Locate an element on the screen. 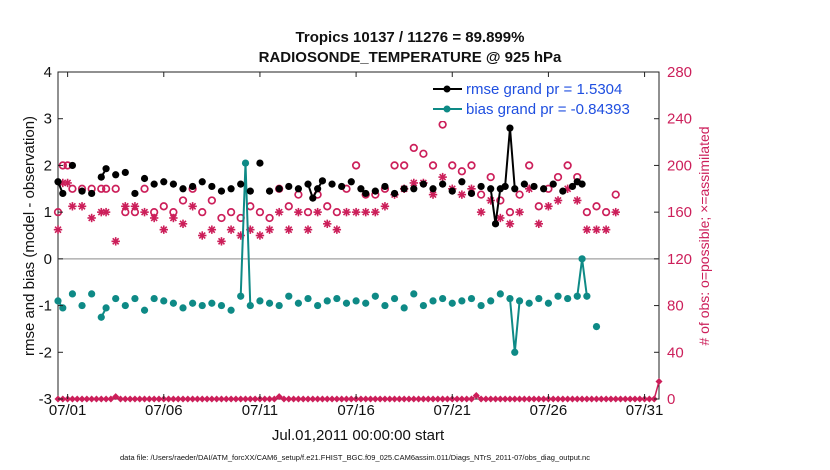 The width and height of the screenshot is (830, 470). legend-bias-label: bias grand pr = -0.84393 is located at coordinates (548, 109).